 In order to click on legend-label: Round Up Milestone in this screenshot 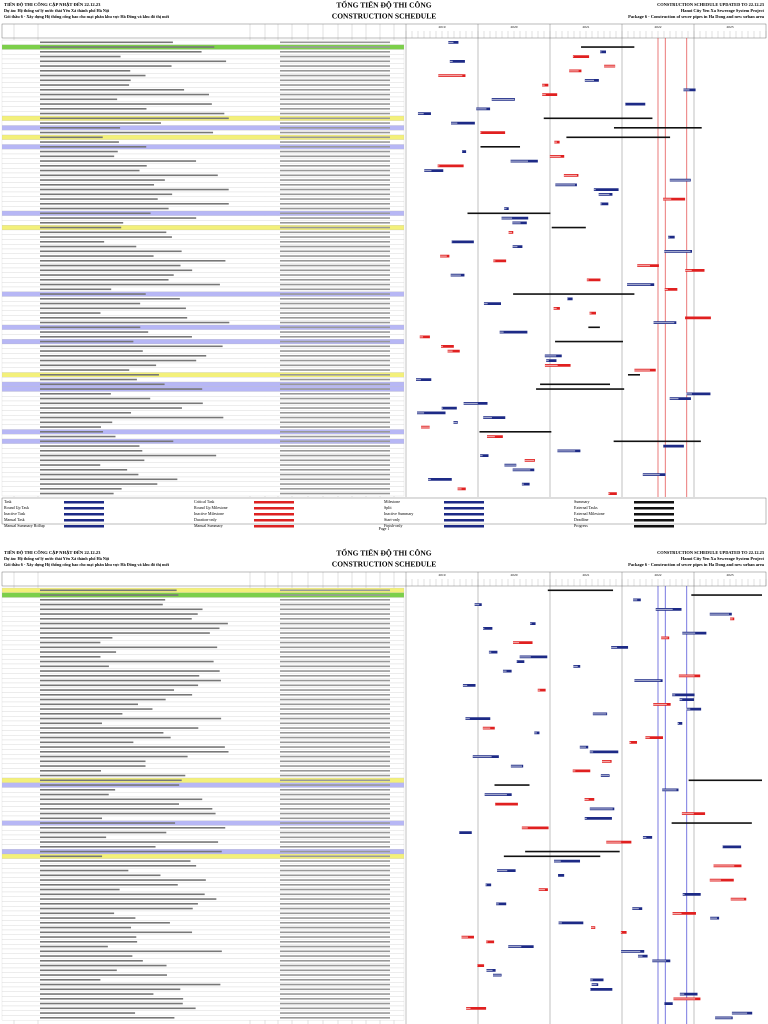, I will do `click(211, 507)`.